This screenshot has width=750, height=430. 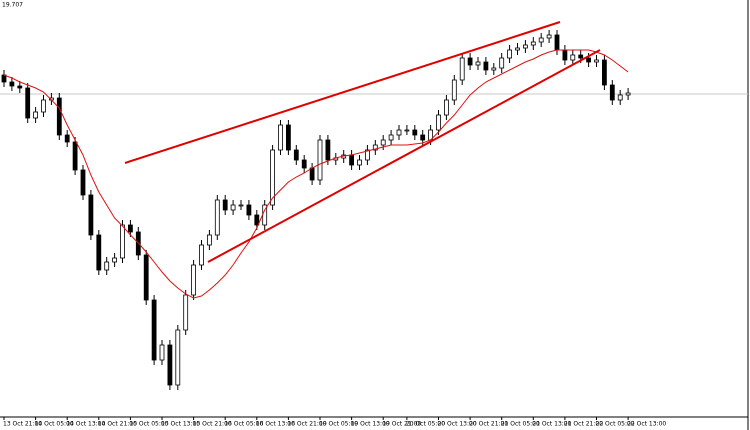 What do you see at coordinates (615, 424) in the screenshot?
I see `x-tick-label: 22 Oct 05:00` at bounding box center [615, 424].